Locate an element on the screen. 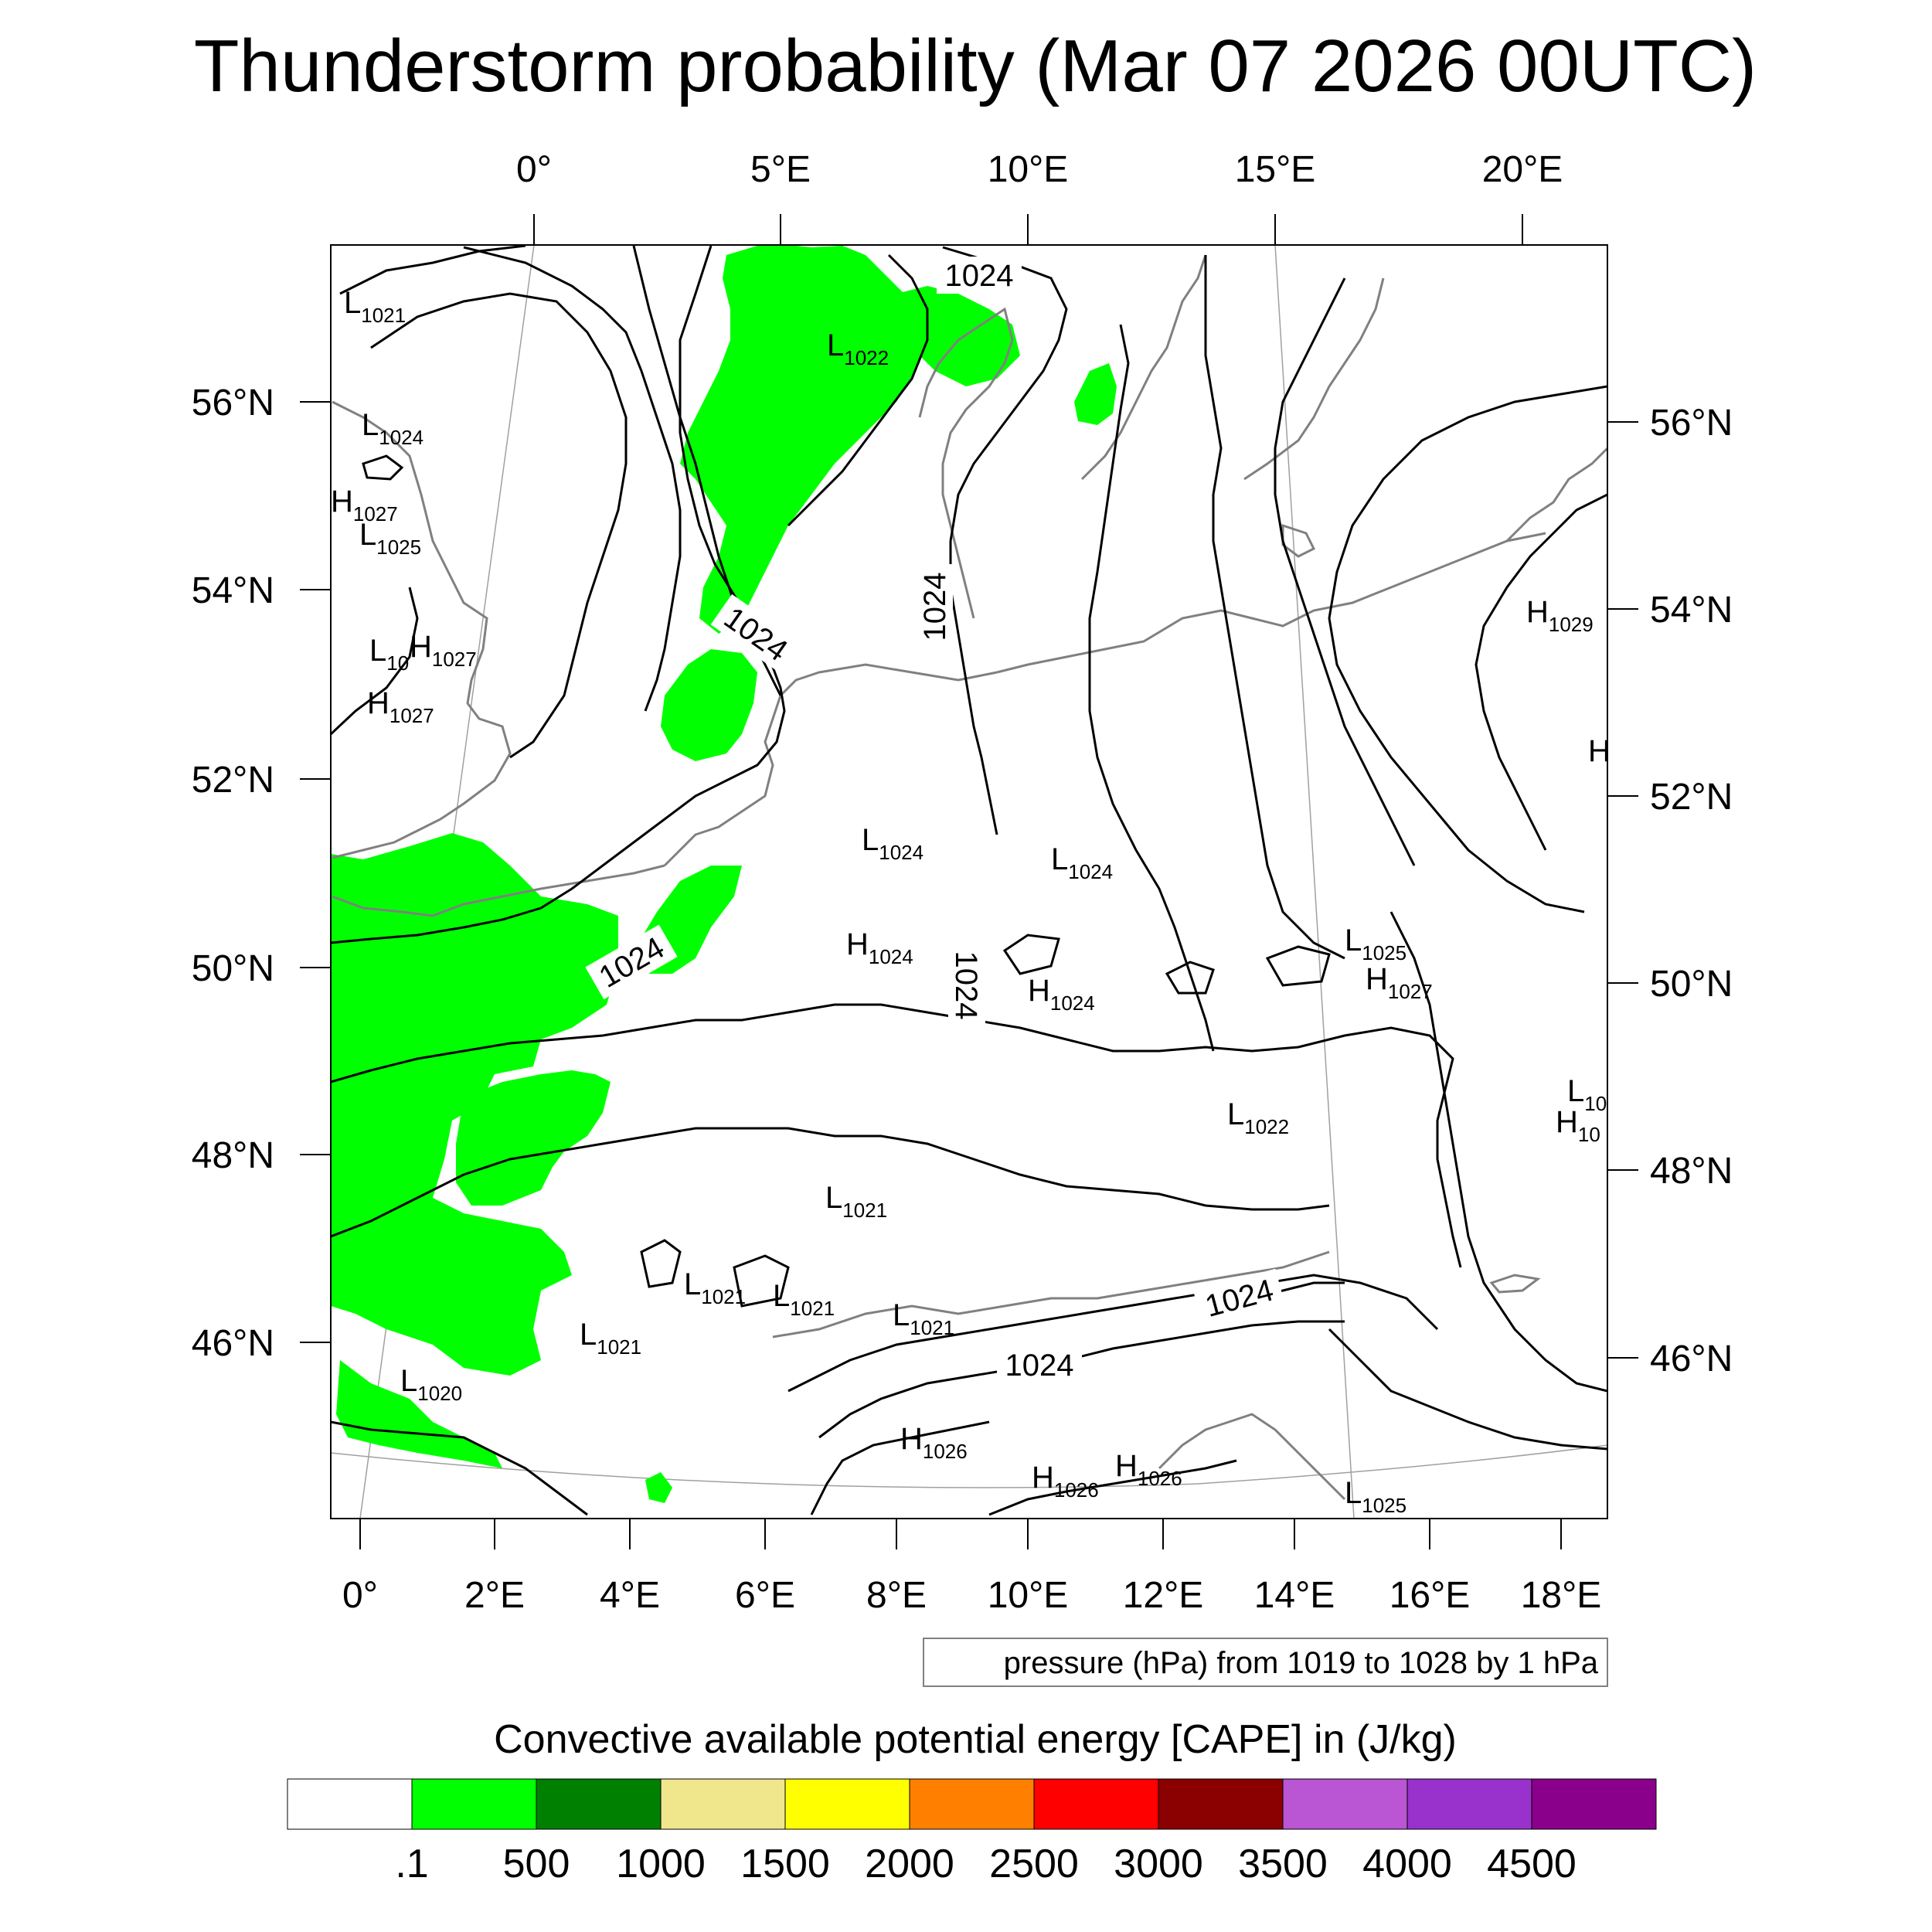 This screenshot has height=1932, width=1932. sweden-east-coast is located at coordinates (1314, 379).